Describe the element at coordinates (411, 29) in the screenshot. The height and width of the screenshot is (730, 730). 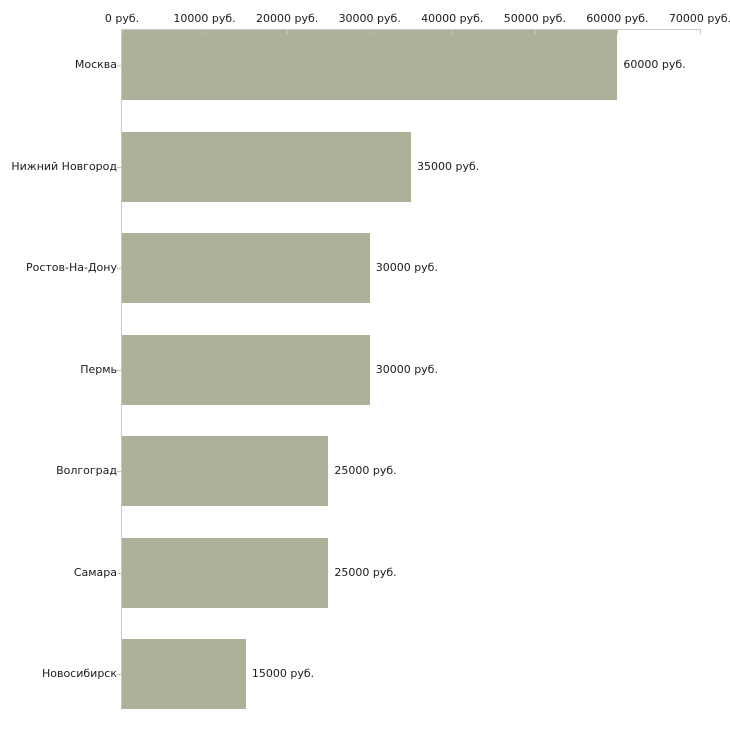
I see `x-axis-line` at that location.